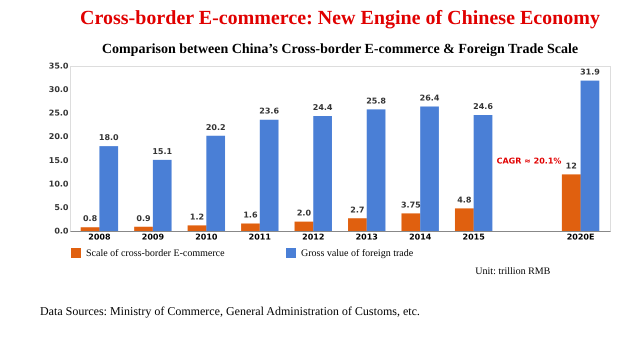 The width and height of the screenshot is (640, 361). Describe the element at coordinates (156, 253) in the screenshot. I see `legend-label: Scale of cross-border E-commerce` at that location.